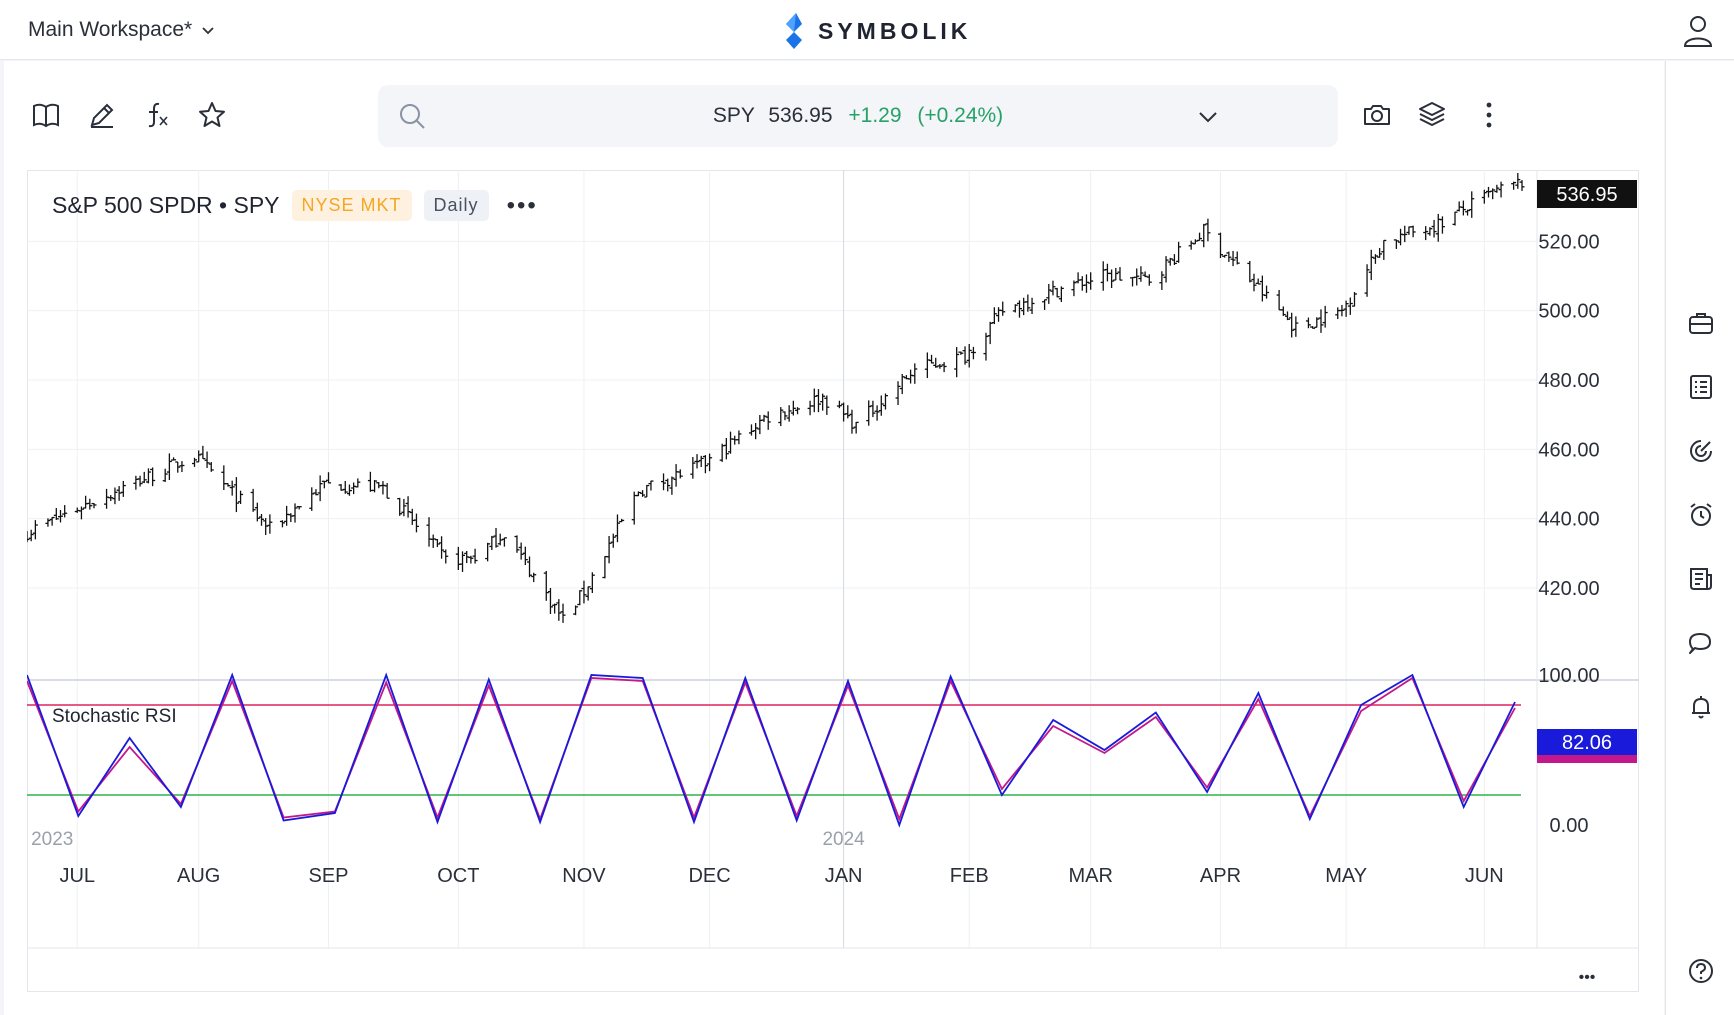 The height and width of the screenshot is (1015, 1734). What do you see at coordinates (166, 205) in the screenshot?
I see `instrument-name: S&P 500 SPDR • SPY` at bounding box center [166, 205].